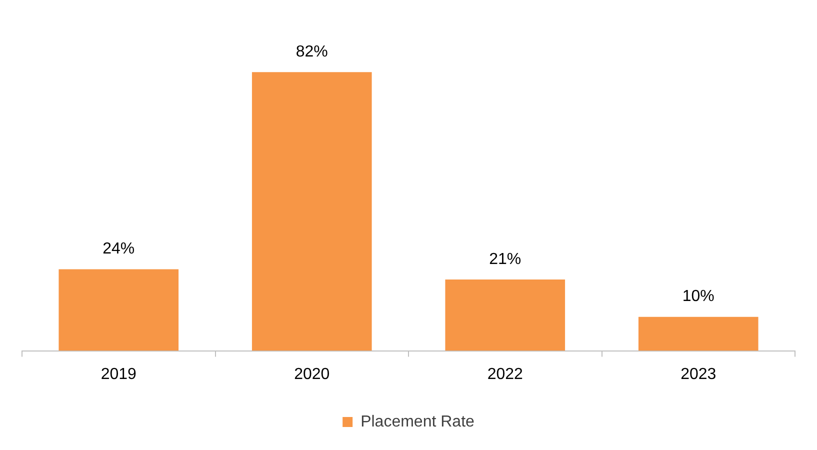 This screenshot has height=450, width=817. I want to click on x-tick-label: 2020, so click(312, 374).